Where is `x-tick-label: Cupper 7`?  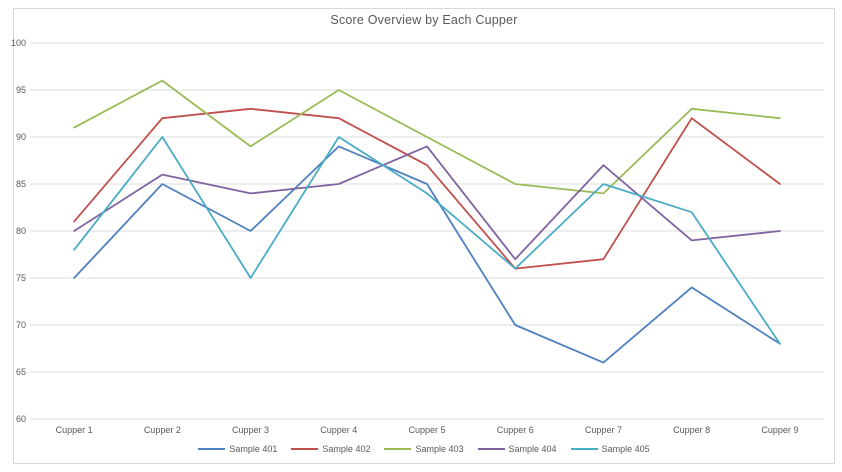 x-tick-label: Cupper 7 is located at coordinates (603, 430).